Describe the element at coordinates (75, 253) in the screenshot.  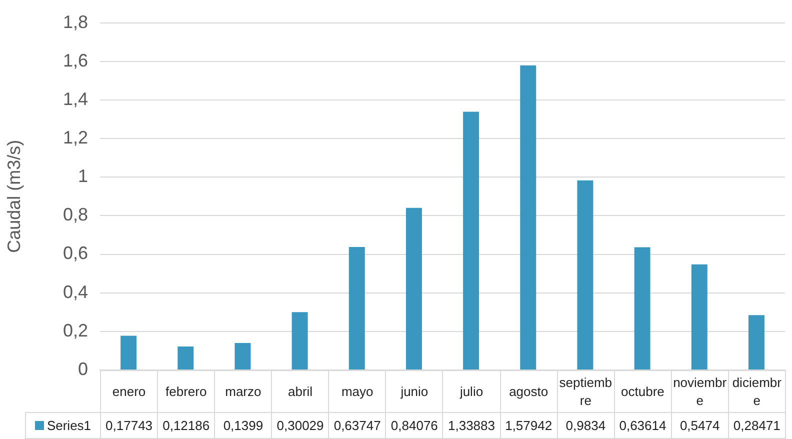
I see `y-tick-label: 0,6` at that location.